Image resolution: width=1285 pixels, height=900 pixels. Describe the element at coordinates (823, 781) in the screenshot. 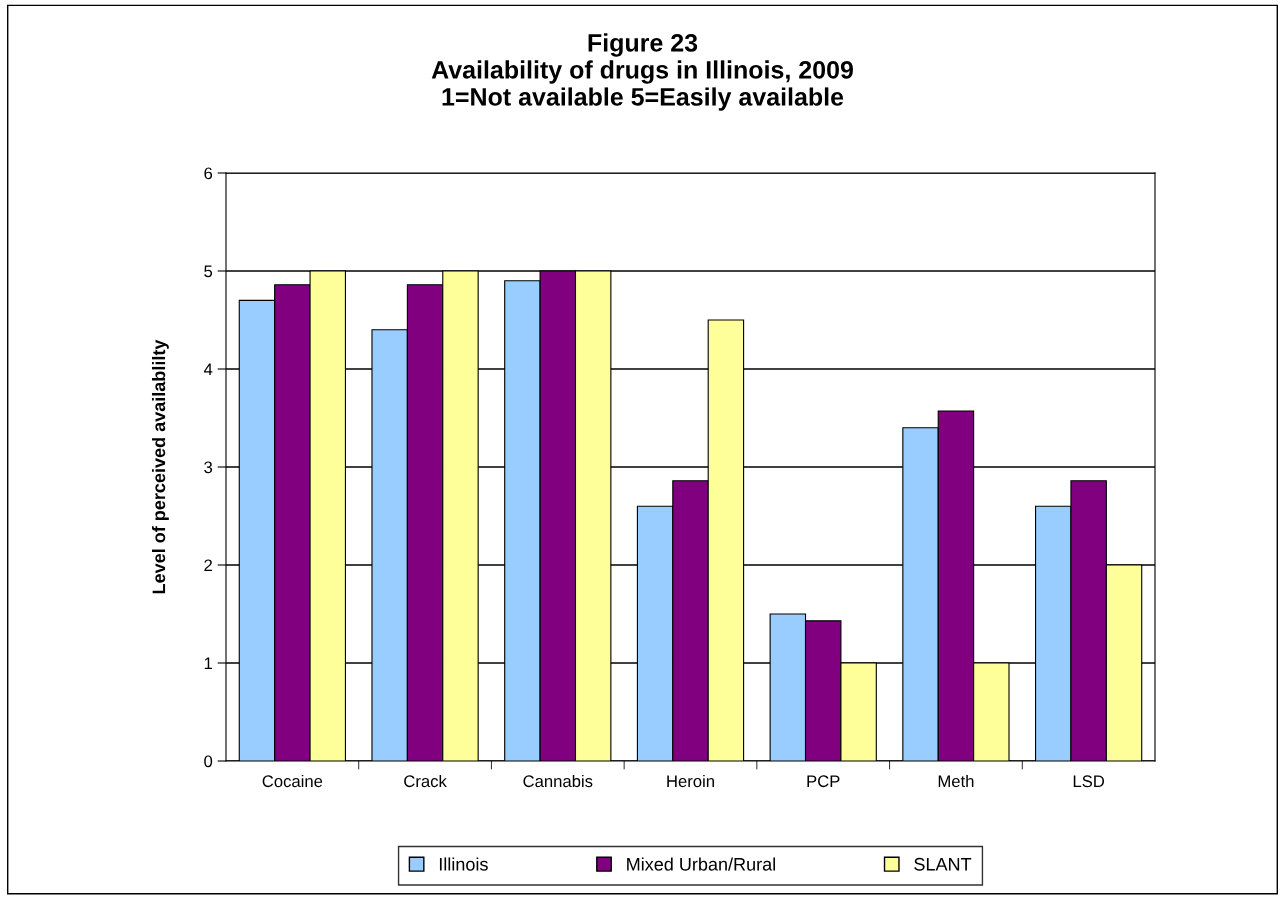

I see `x-tick-label: PCP` at that location.